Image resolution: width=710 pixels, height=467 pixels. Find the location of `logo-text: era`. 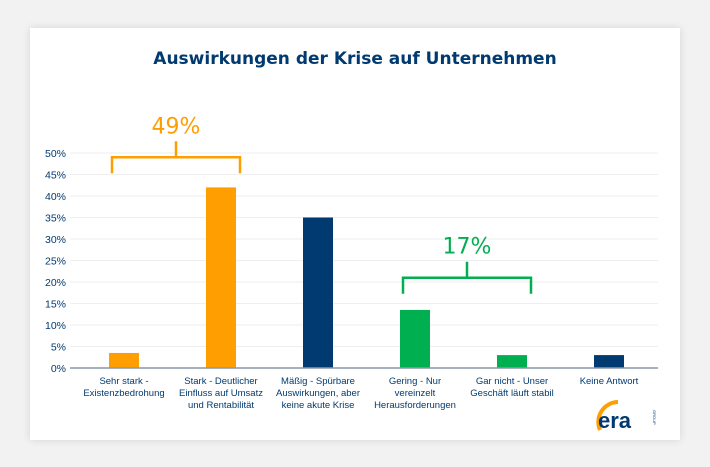

logo-text: era is located at coordinates (615, 420).